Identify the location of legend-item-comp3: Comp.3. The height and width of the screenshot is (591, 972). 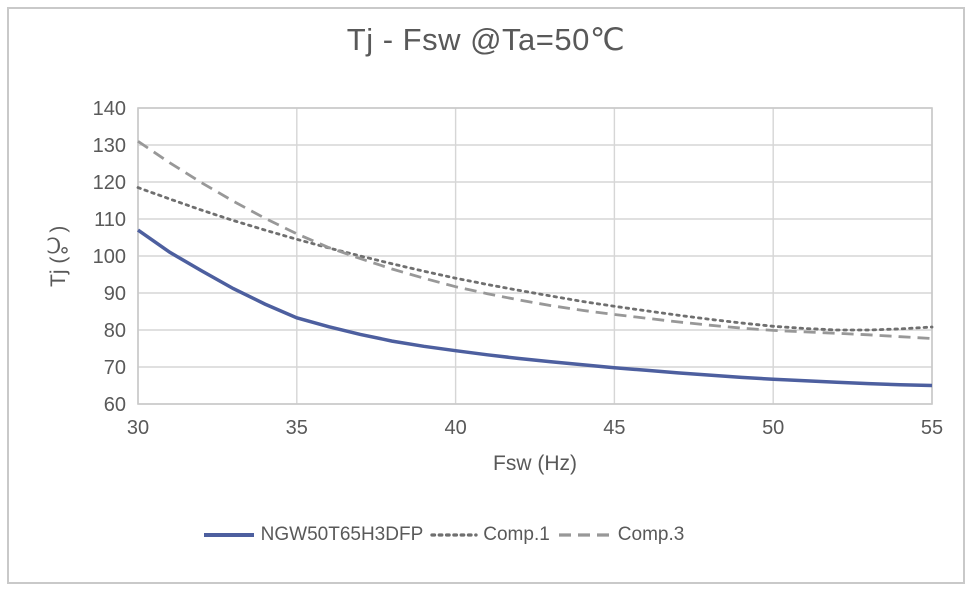
(621, 535).